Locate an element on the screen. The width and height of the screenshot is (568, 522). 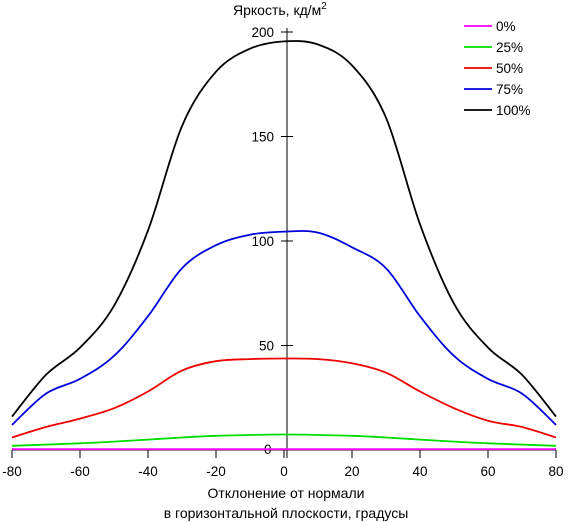
x-tick-label: 80 is located at coordinates (555, 471).